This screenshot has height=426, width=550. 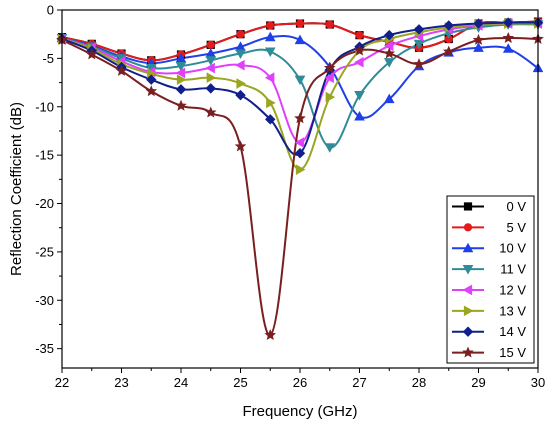 I want to click on legend-box, so click(x=490, y=279).